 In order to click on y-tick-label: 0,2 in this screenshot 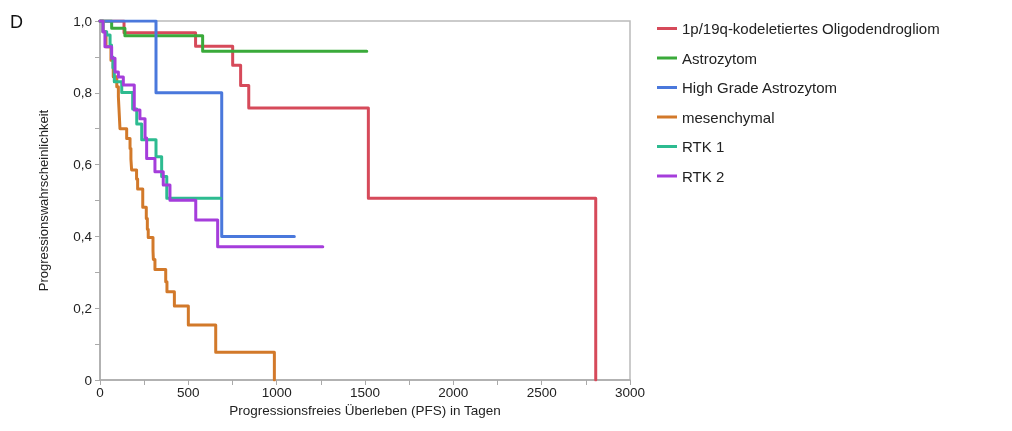, I will do `click(82, 308)`.